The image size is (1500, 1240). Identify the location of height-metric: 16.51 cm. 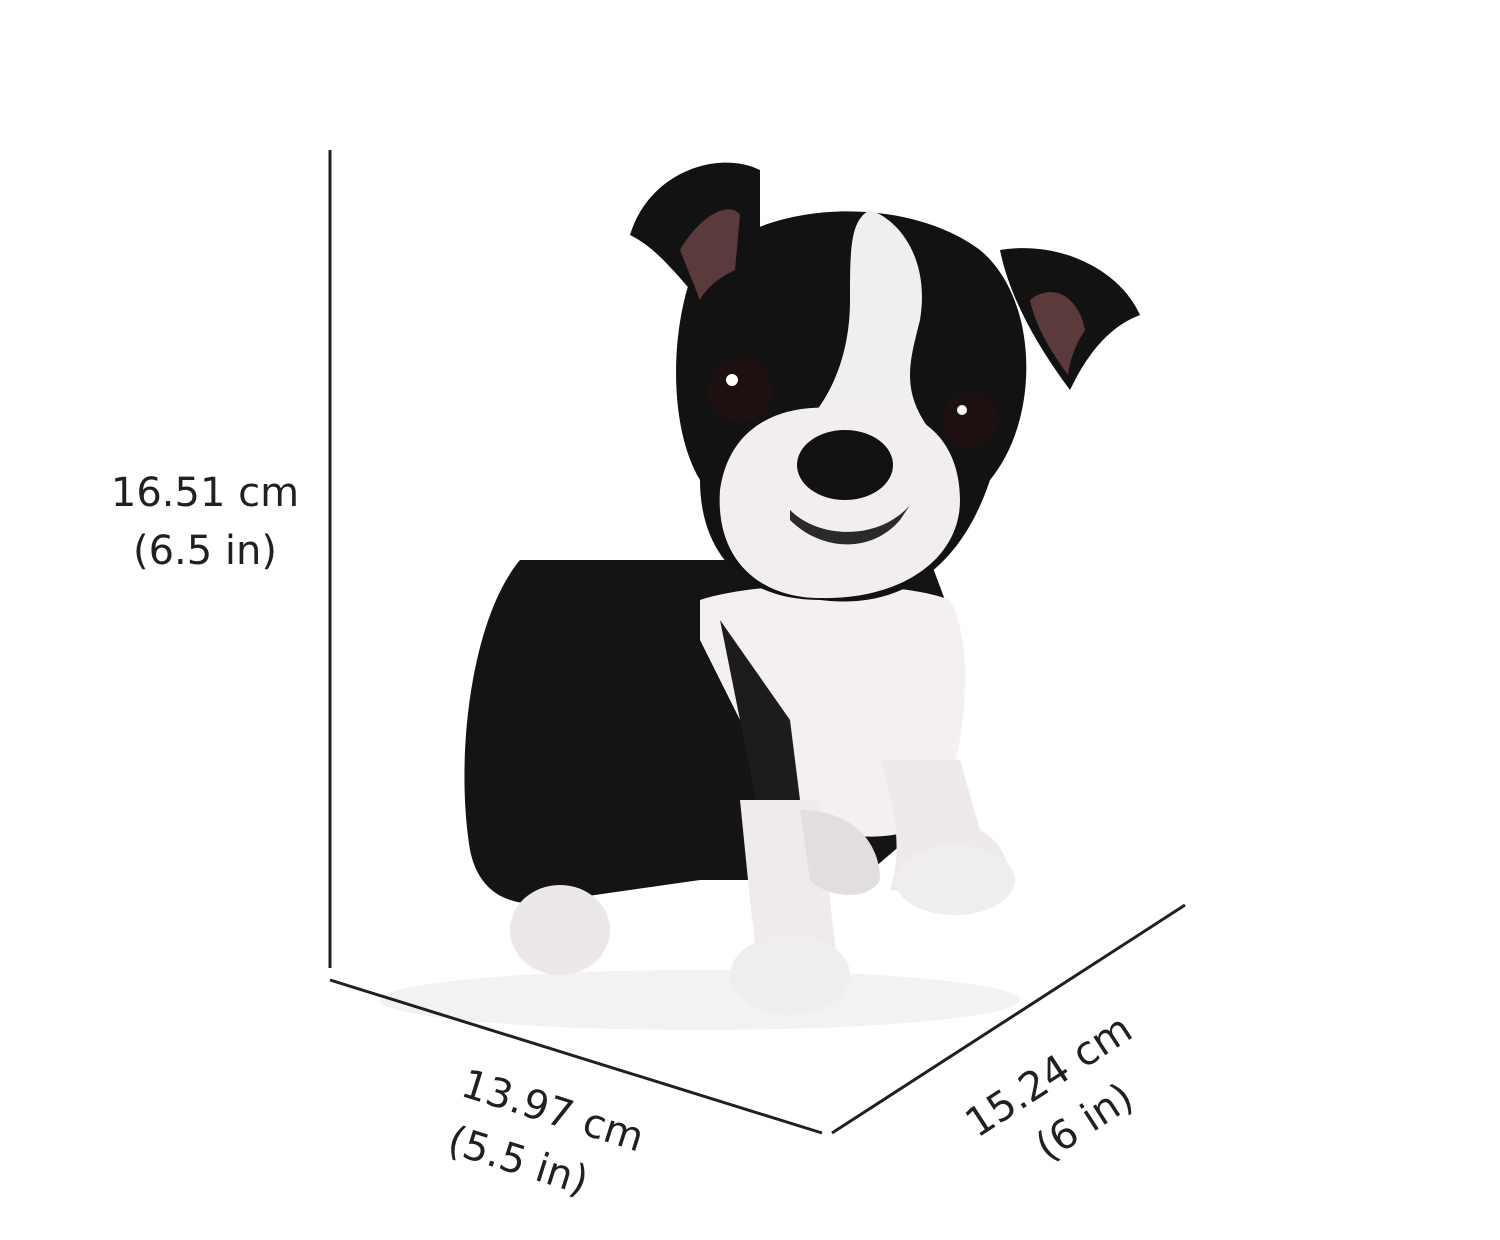
(205, 493).